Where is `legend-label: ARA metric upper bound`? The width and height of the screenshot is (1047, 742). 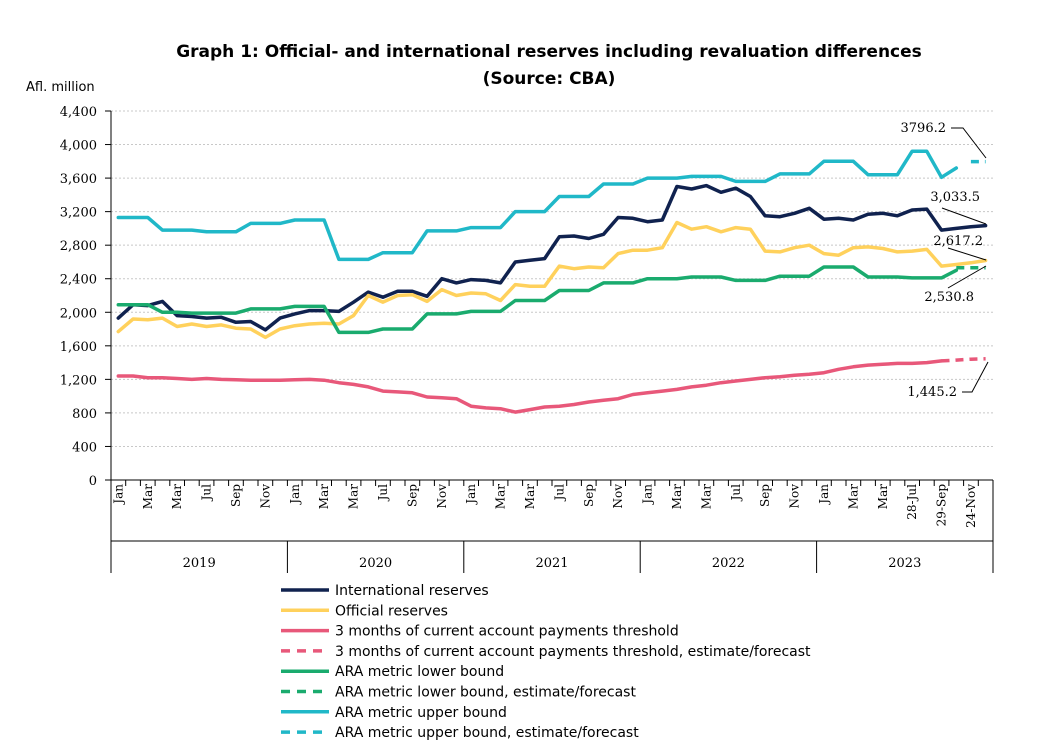
legend-label: ARA metric upper bound is located at coordinates (421, 713).